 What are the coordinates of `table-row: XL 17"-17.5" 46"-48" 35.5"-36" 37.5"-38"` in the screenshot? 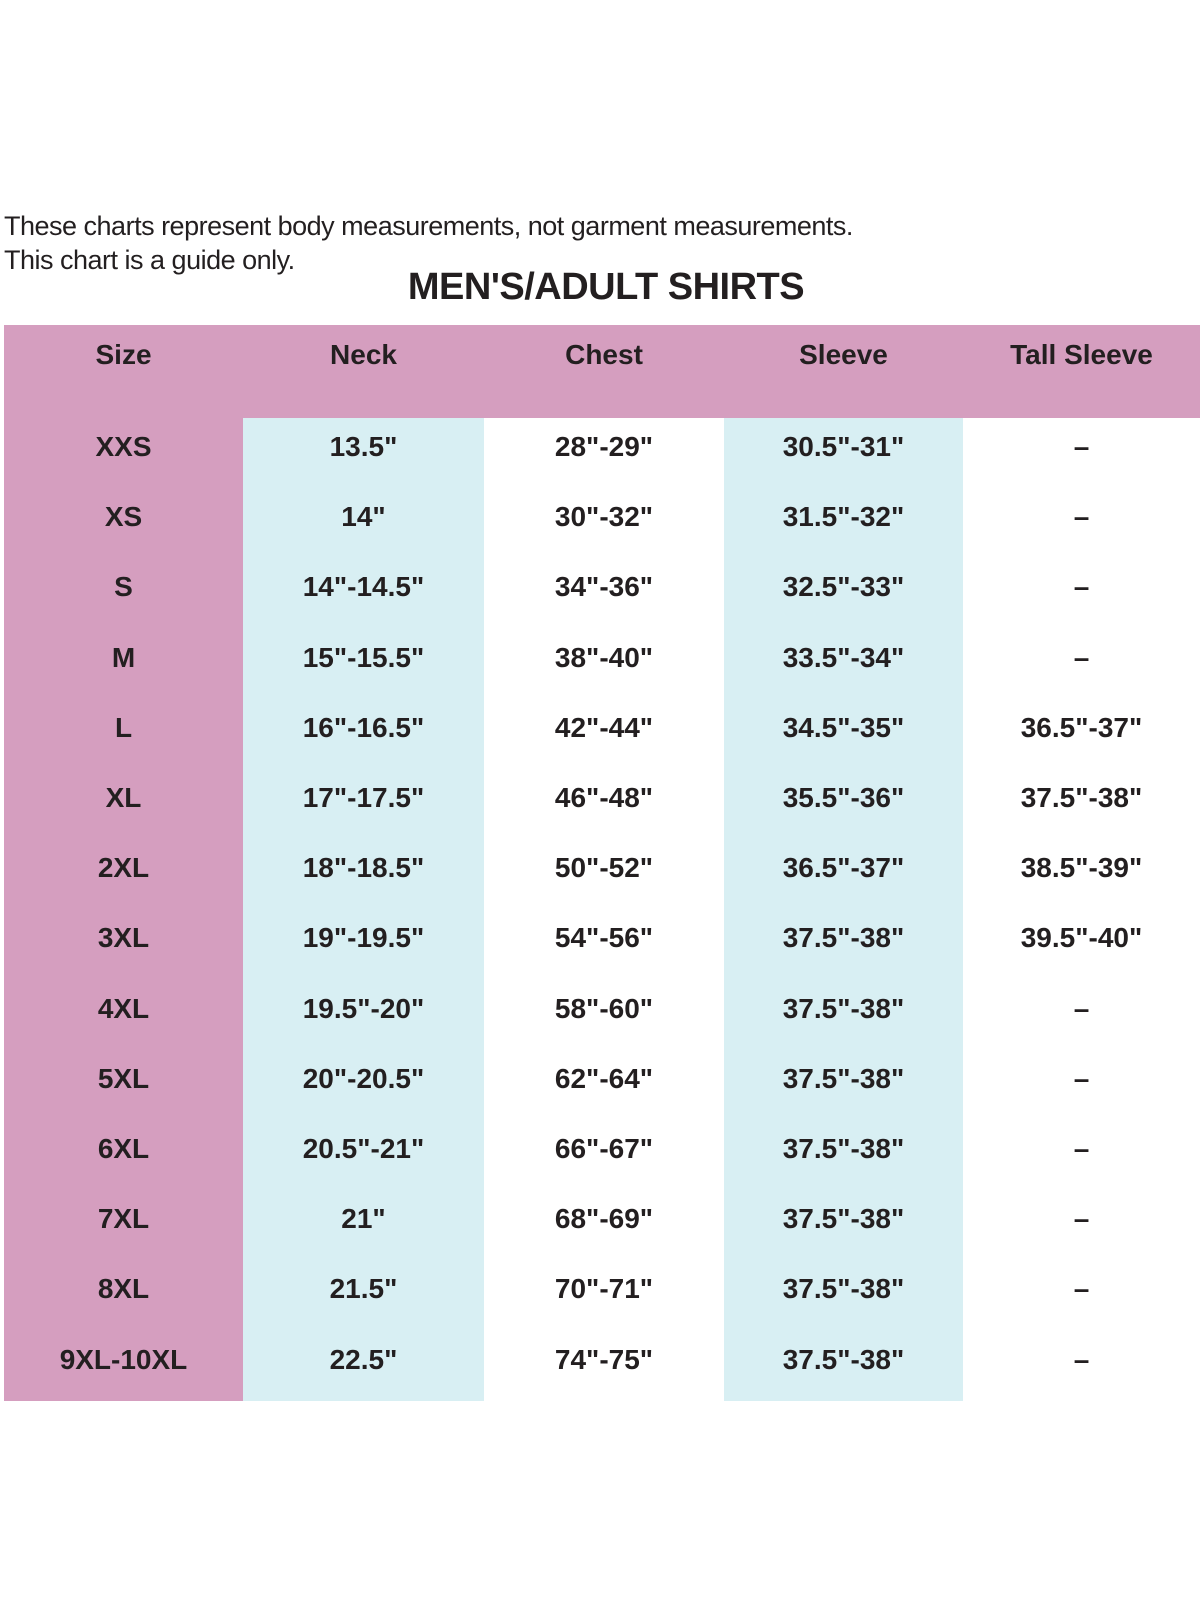 It's located at (602, 804).